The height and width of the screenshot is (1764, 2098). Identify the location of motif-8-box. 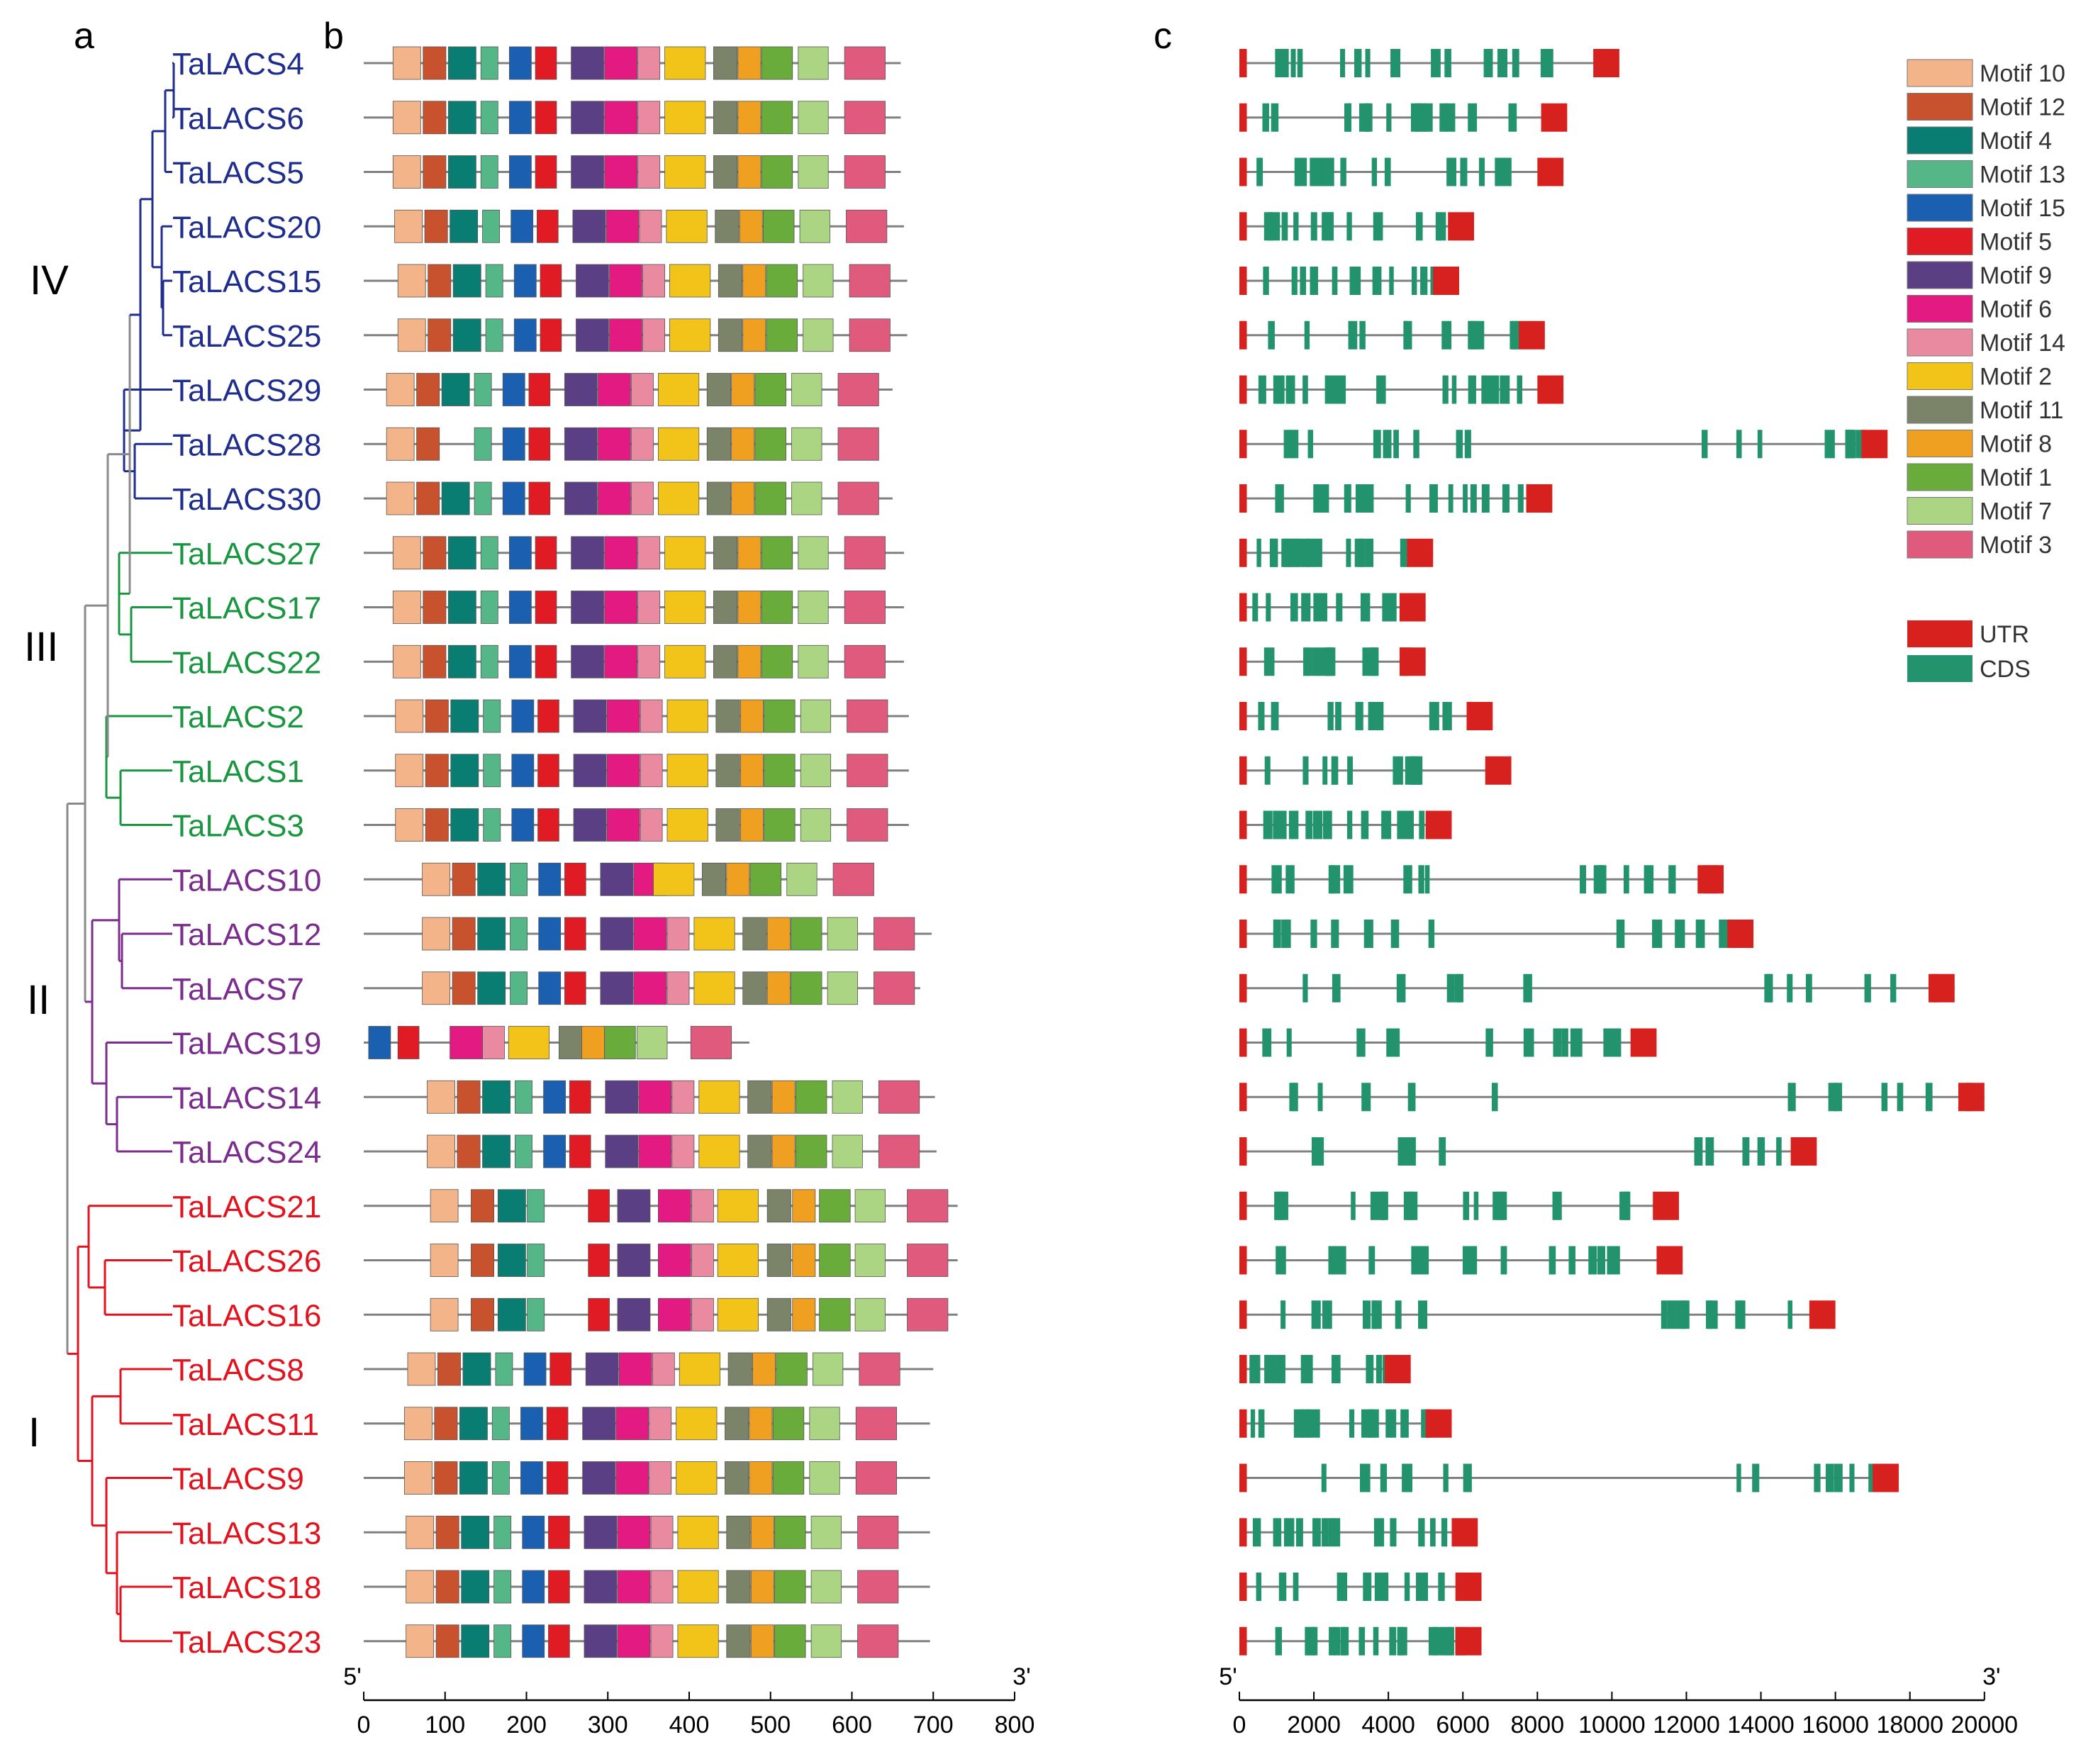
(743, 390).